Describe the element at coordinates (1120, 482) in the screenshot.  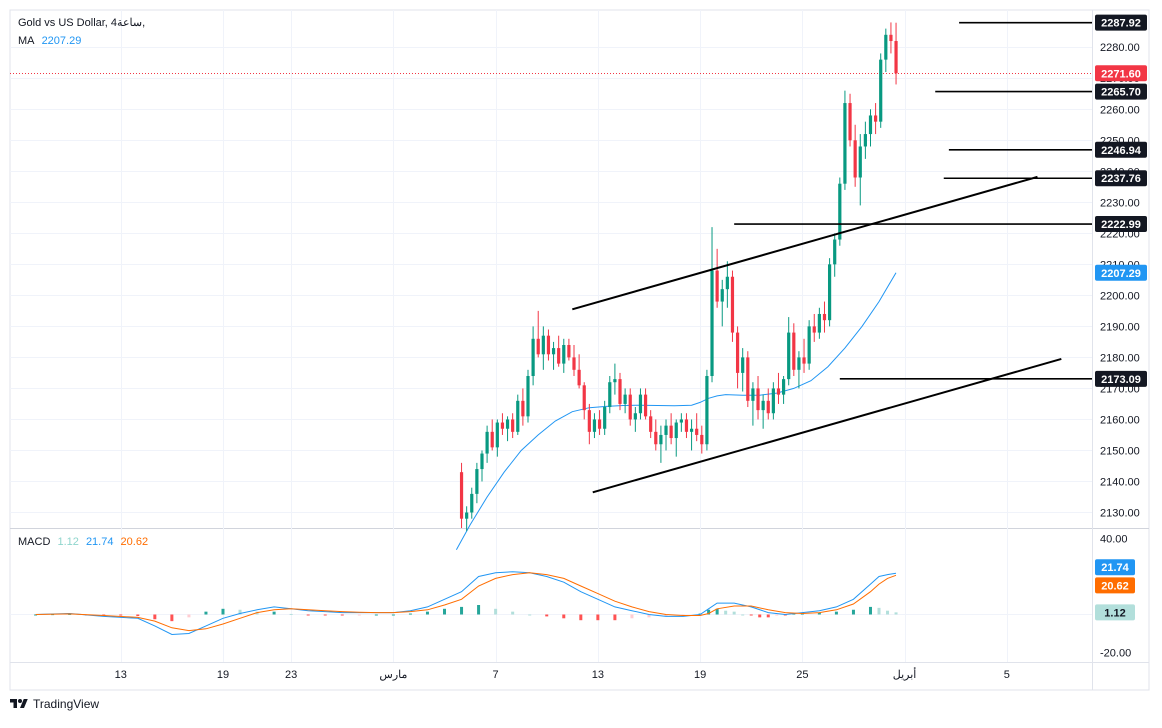
I see `price-tick-label: 2140.00` at that location.